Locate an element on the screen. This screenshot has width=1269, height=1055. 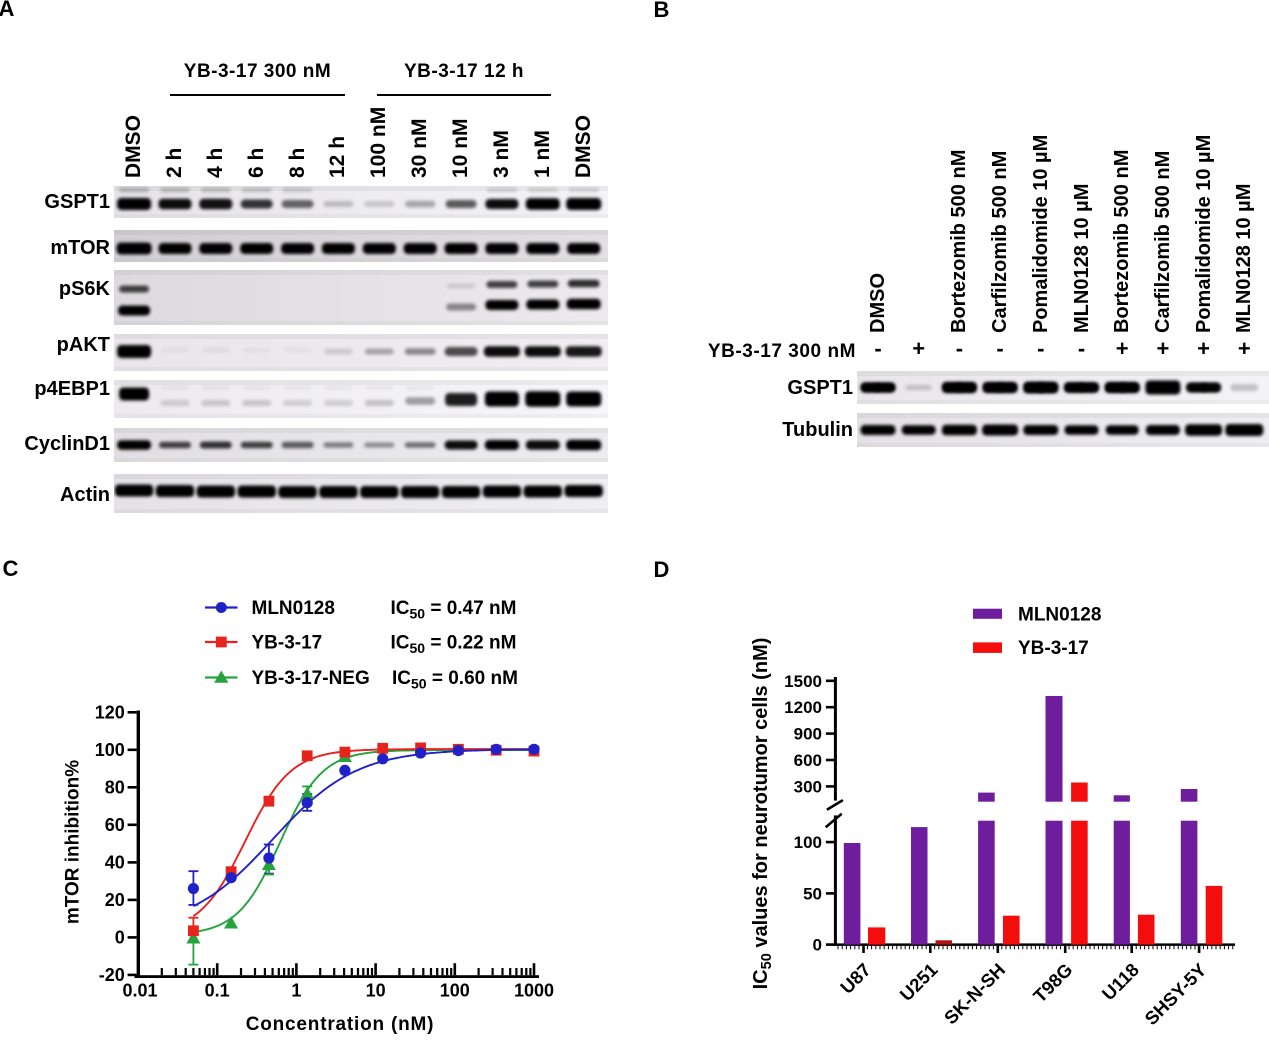
svg-text: 0.1 is located at coordinates (217, 991).